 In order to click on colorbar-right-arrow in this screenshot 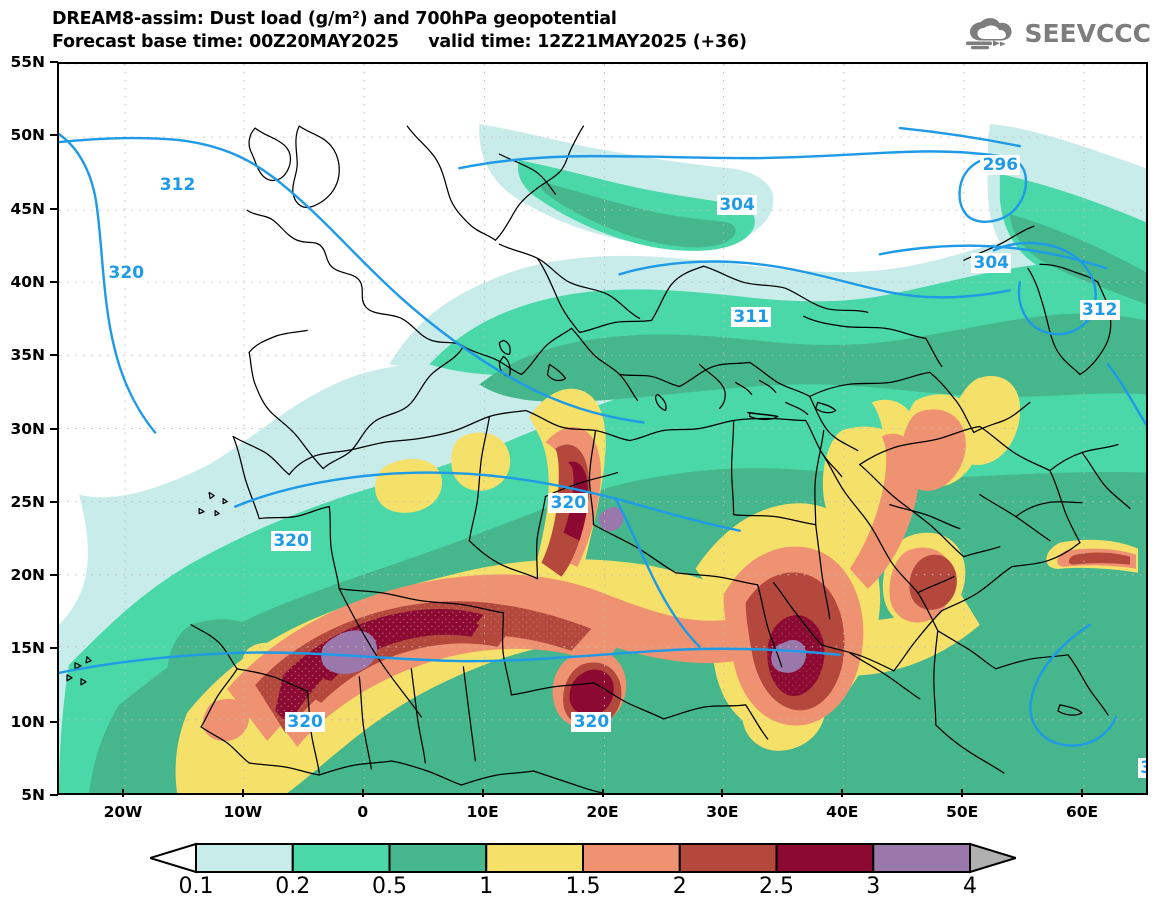, I will do `click(992, 858)`.